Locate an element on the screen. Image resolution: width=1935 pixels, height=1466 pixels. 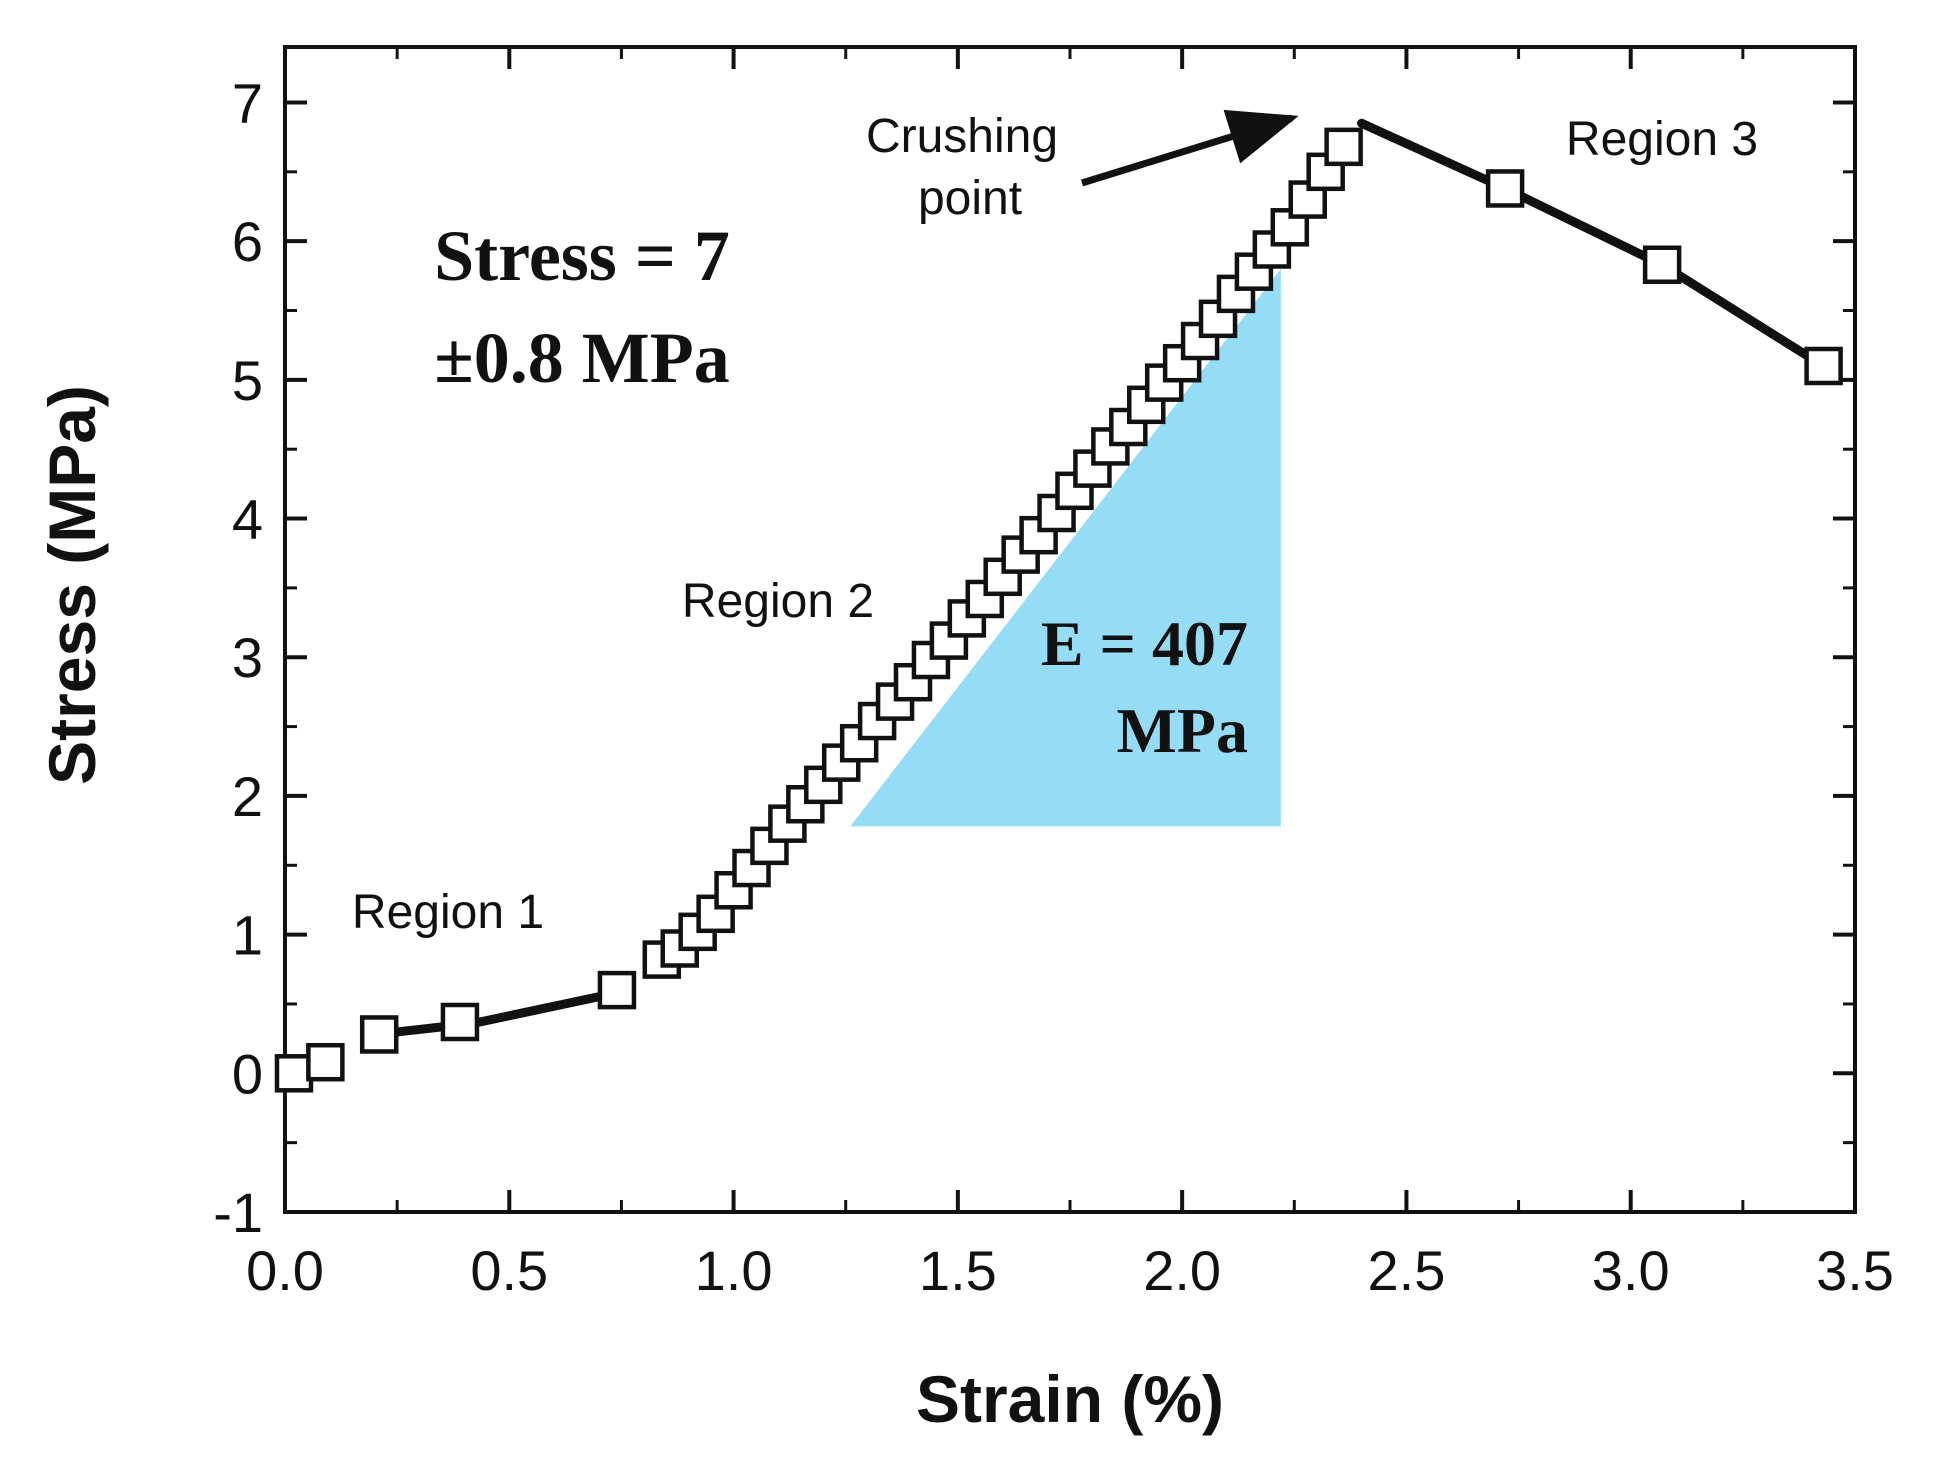
x-tick-label: 3.5 is located at coordinates (1855, 1270).